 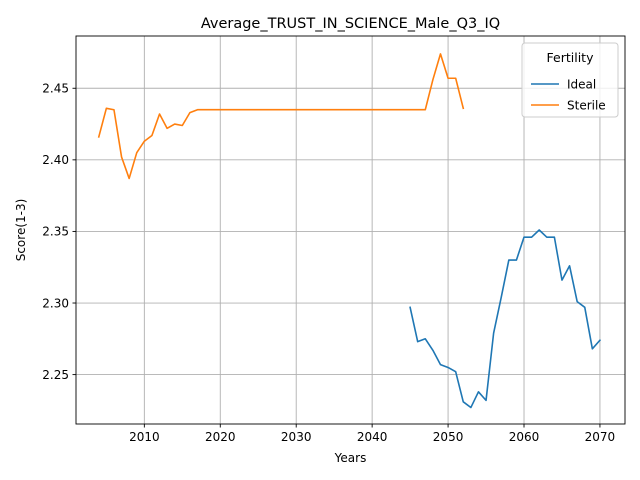 I want to click on x-tick-label: 2040, so click(x=372, y=437).